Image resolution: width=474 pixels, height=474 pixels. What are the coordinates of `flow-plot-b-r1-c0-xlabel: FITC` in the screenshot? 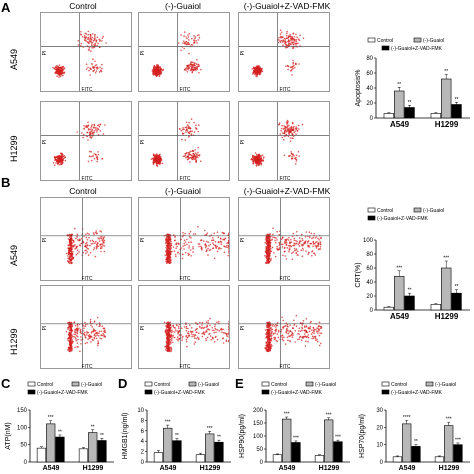 It's located at (86, 366).